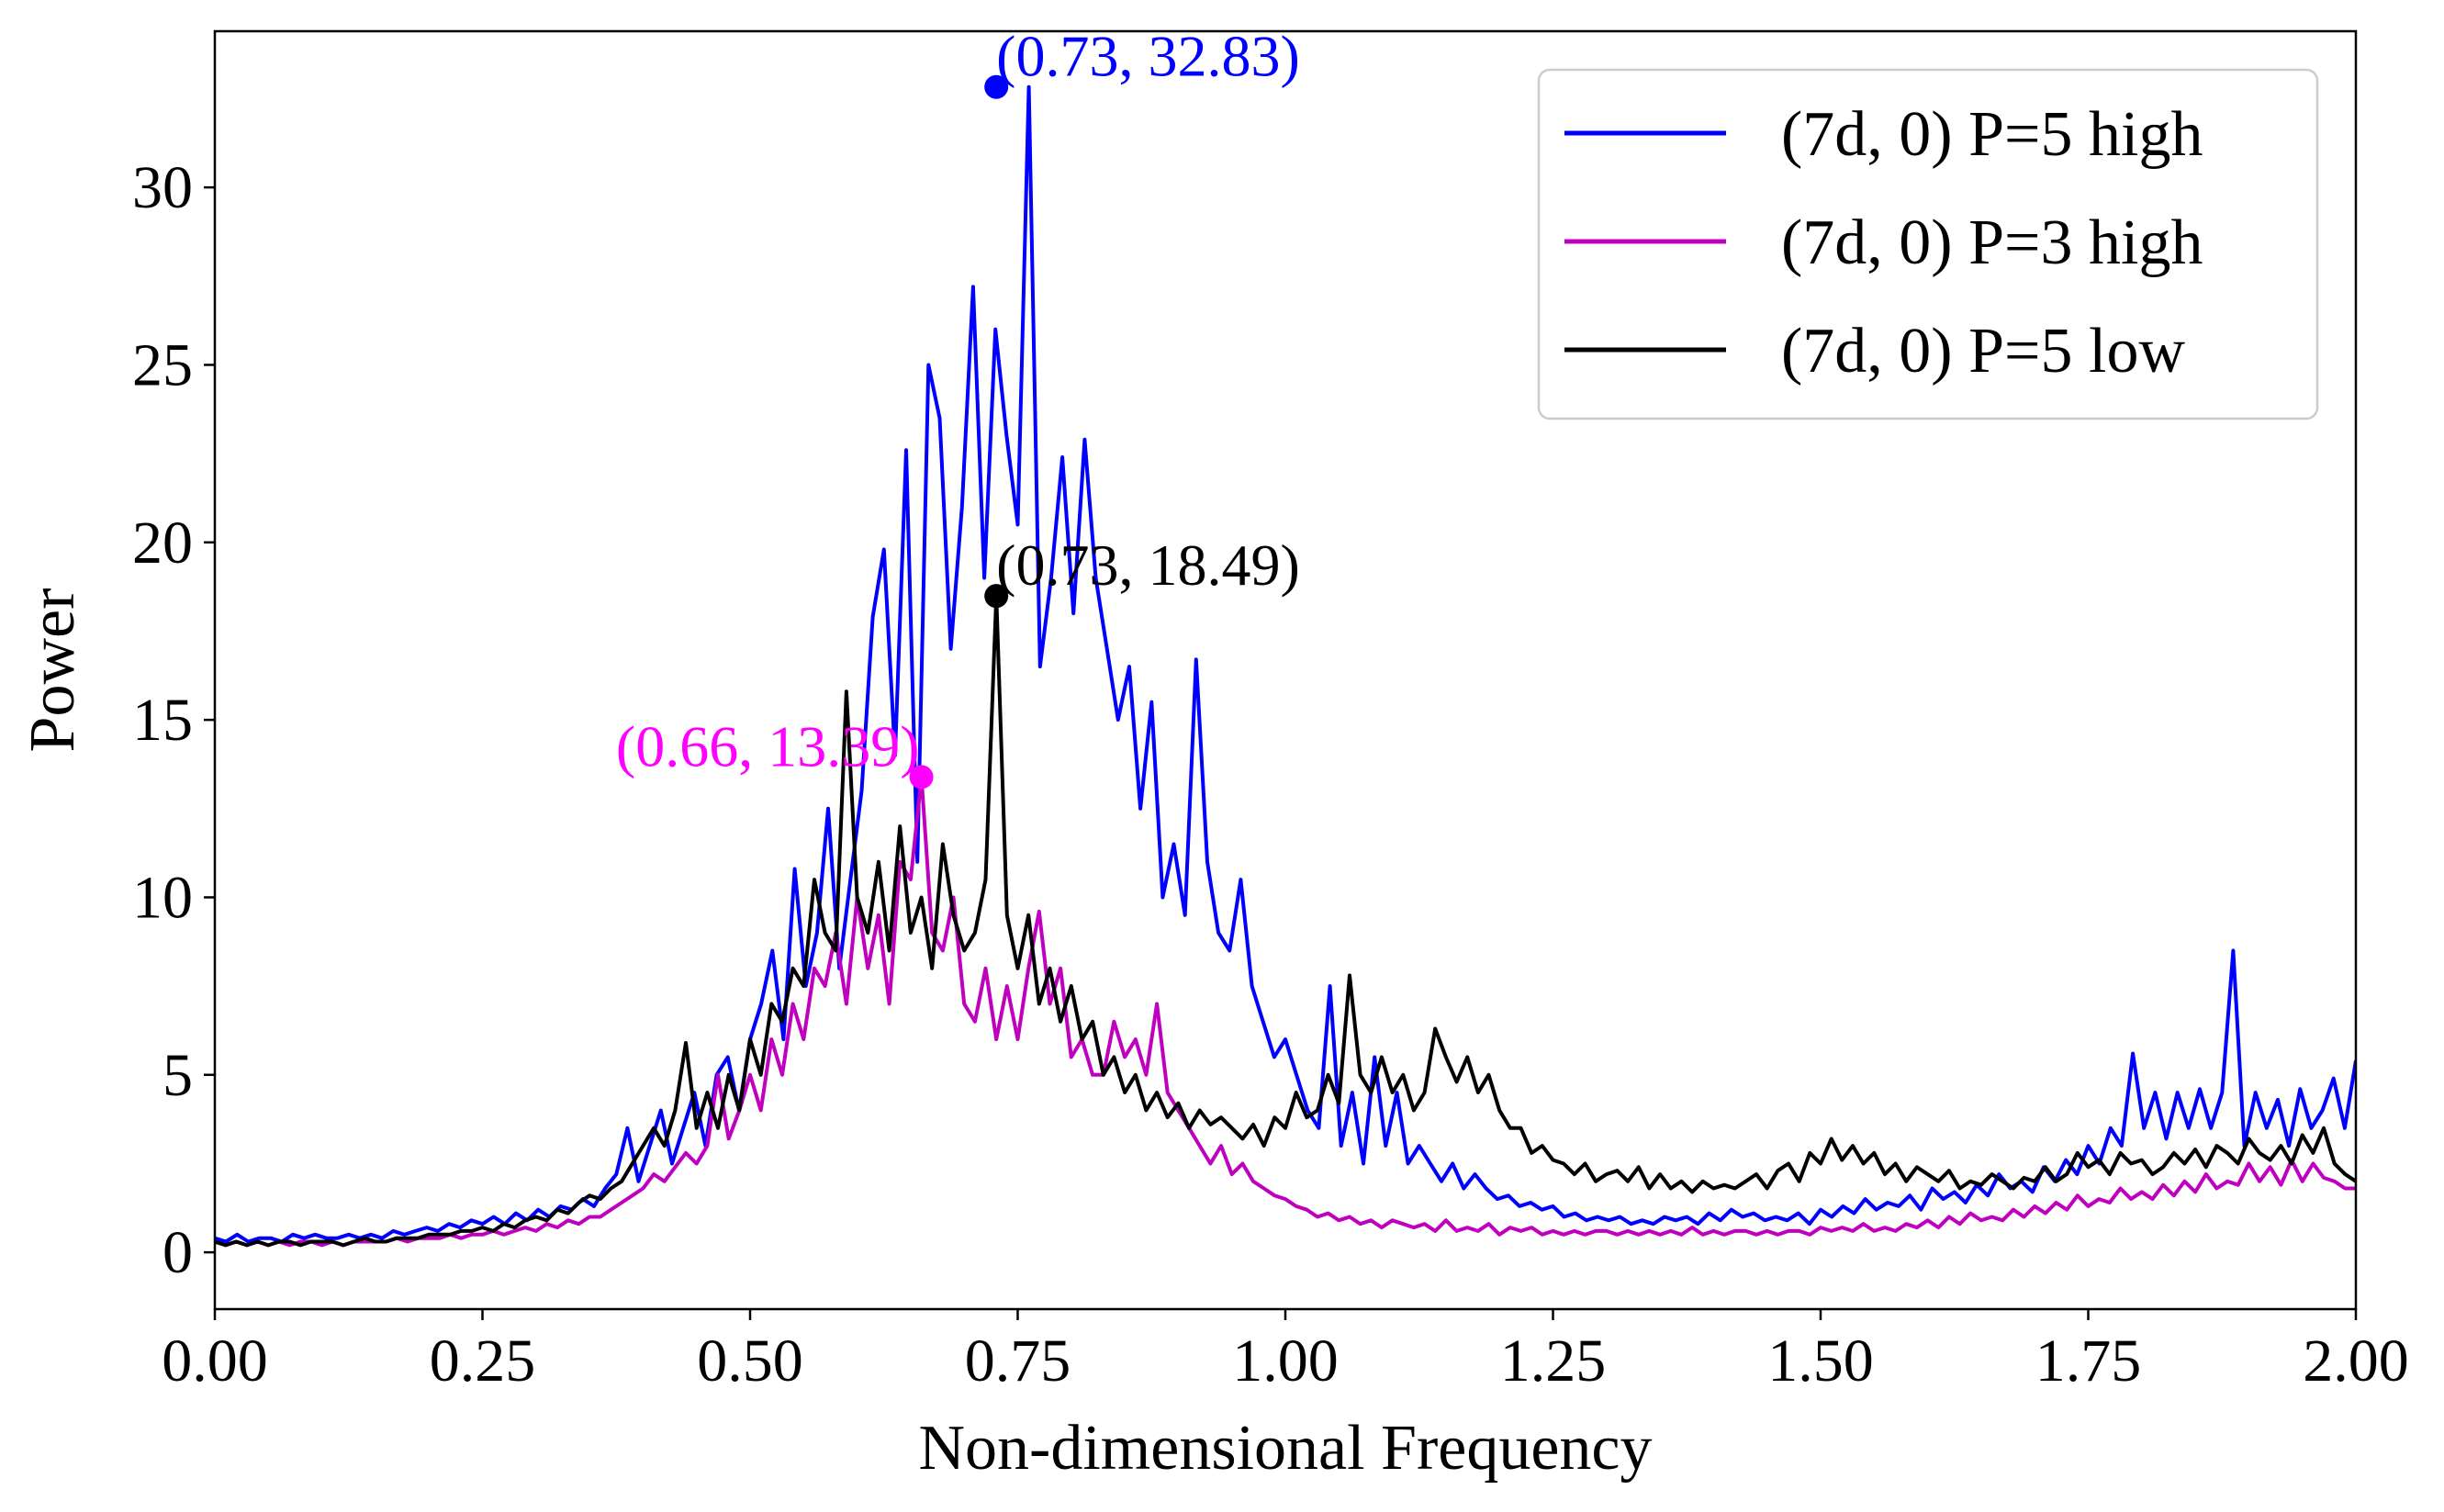 This screenshot has height=1512, width=2444. I want to click on y-tick-label: 0, so click(178, 1252).